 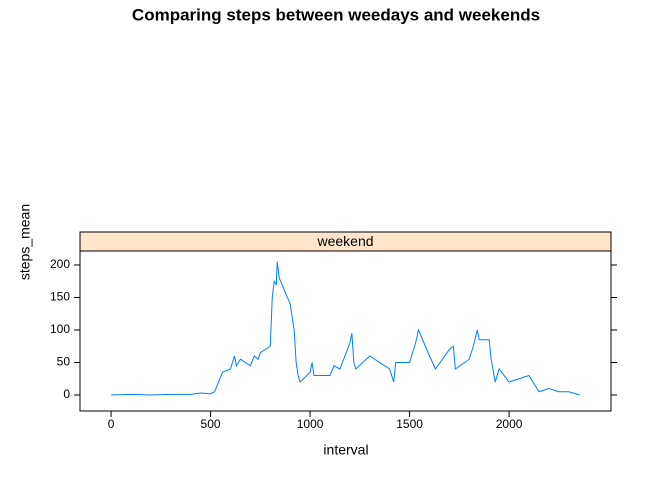 What do you see at coordinates (509, 424) in the screenshot?
I see `x-tick-label: 2000` at bounding box center [509, 424].